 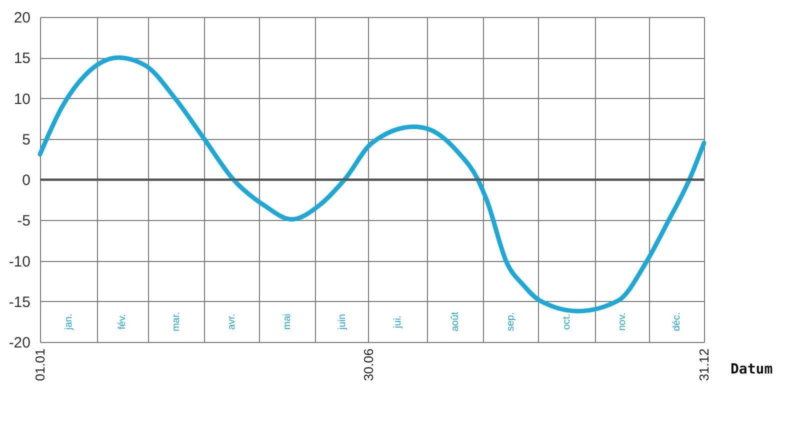 I want to click on annotation: jan., so click(x=68, y=322).